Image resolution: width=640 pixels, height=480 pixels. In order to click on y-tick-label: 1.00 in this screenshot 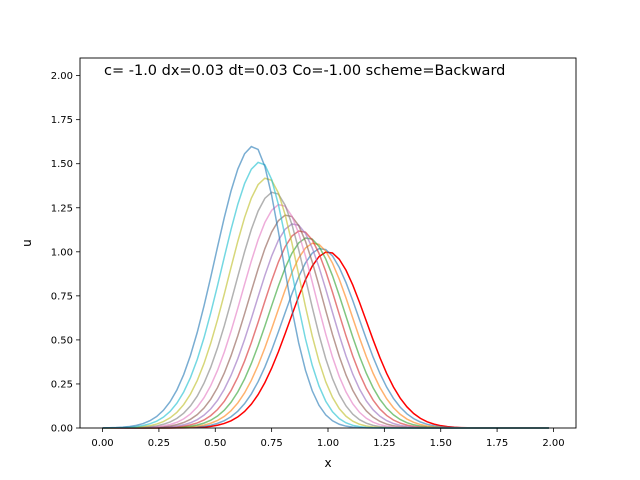, I will do `click(62, 252)`.